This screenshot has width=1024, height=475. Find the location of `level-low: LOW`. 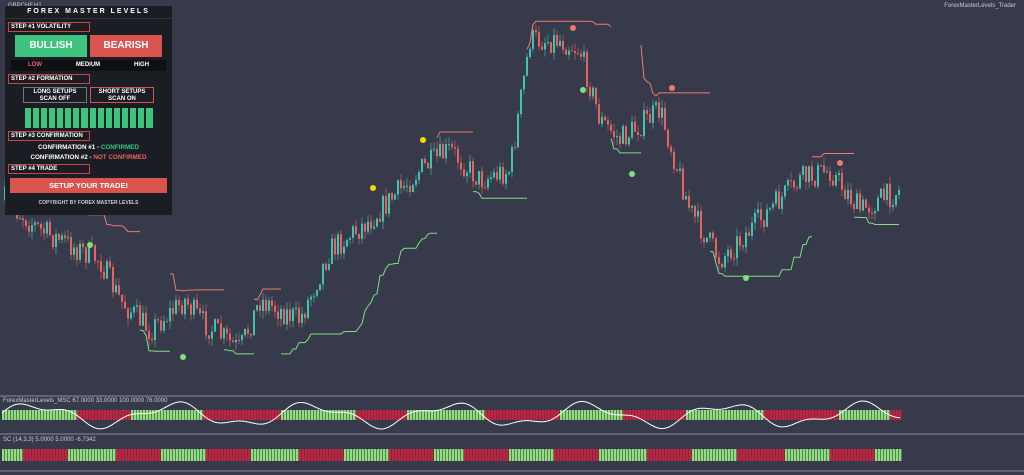

level-low: LOW is located at coordinates (34, 65).